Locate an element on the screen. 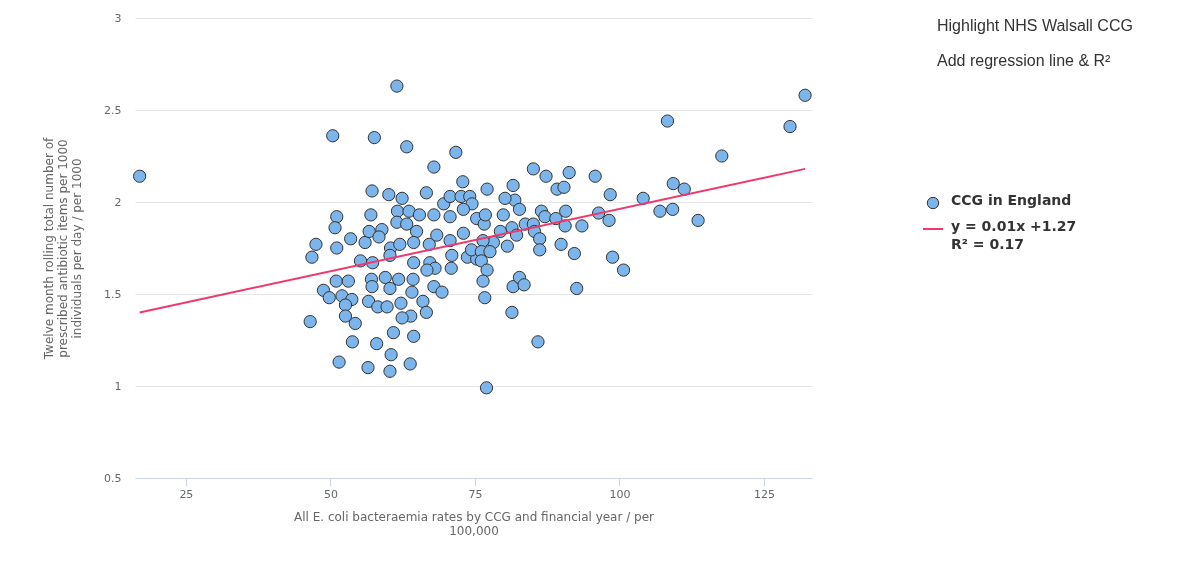 The image size is (1181, 567). y-tick-label: 1.5 is located at coordinates (113, 294).